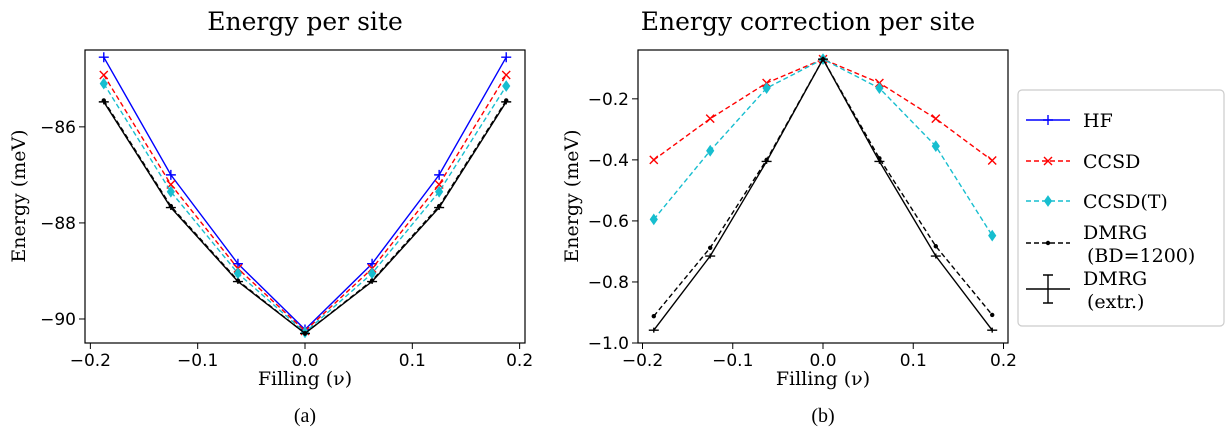 The image size is (1231, 432). Describe the element at coordinates (1098, 121) in the screenshot. I see `legend-label: HF` at that location.